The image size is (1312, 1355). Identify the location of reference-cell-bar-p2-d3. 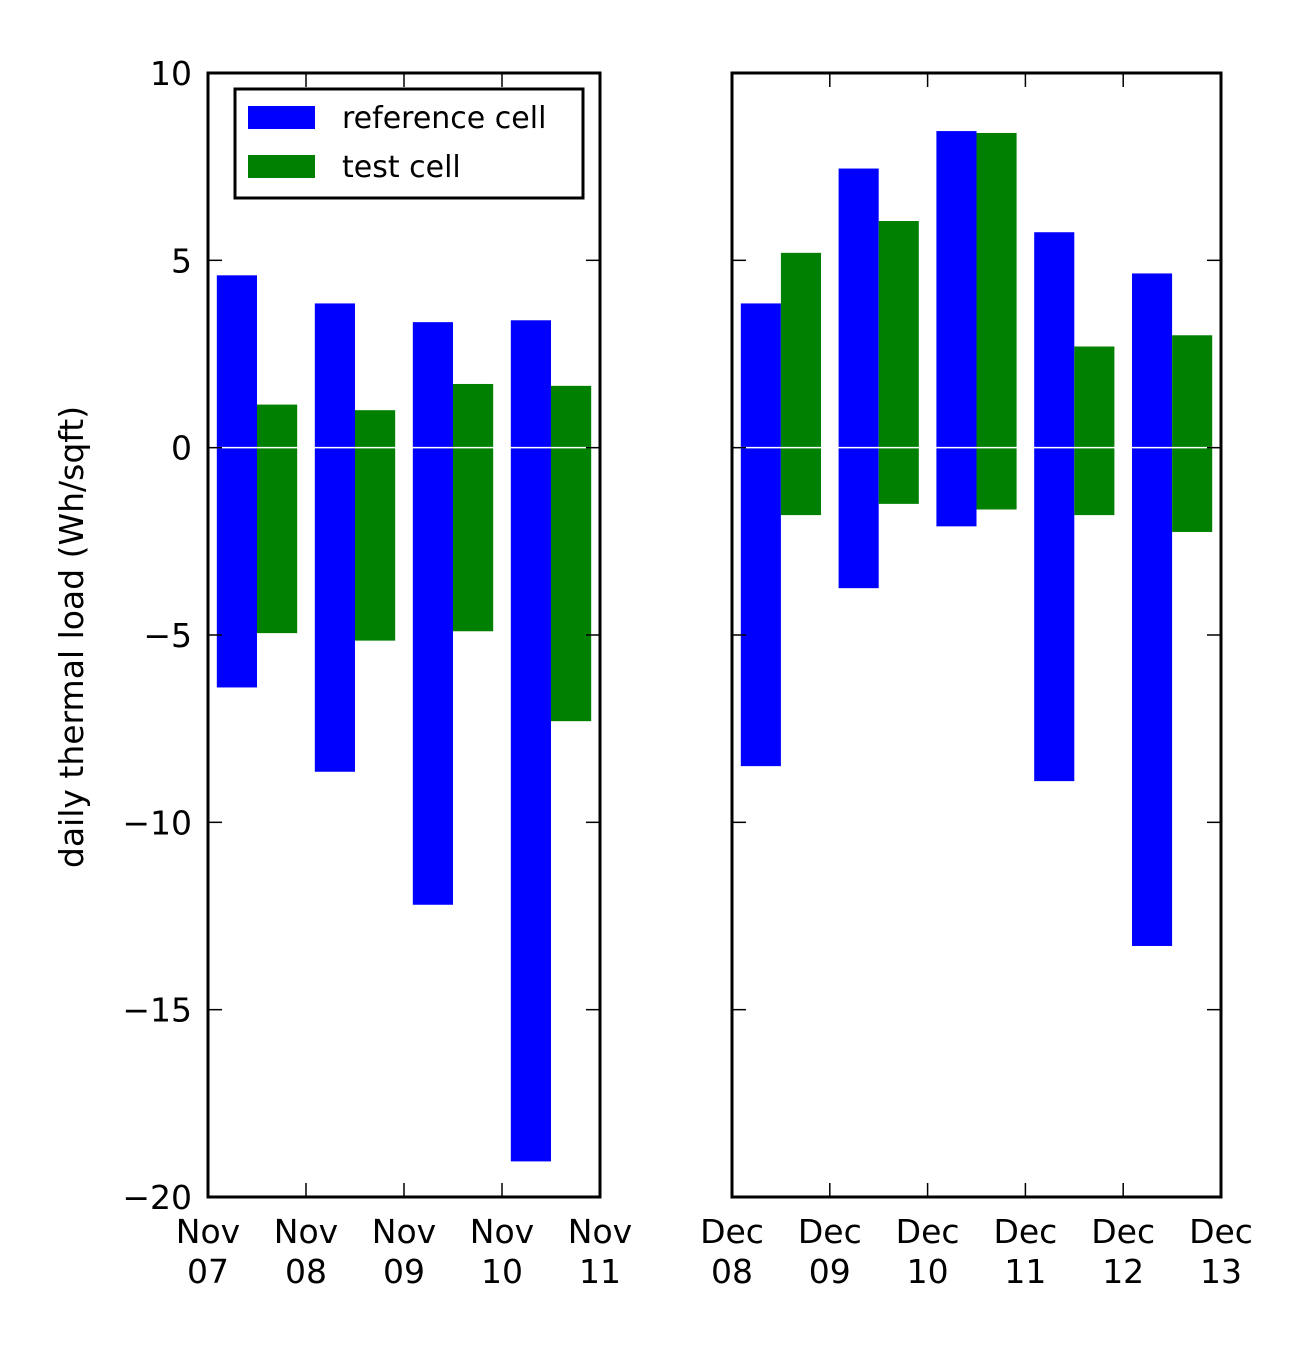
(956, 329).